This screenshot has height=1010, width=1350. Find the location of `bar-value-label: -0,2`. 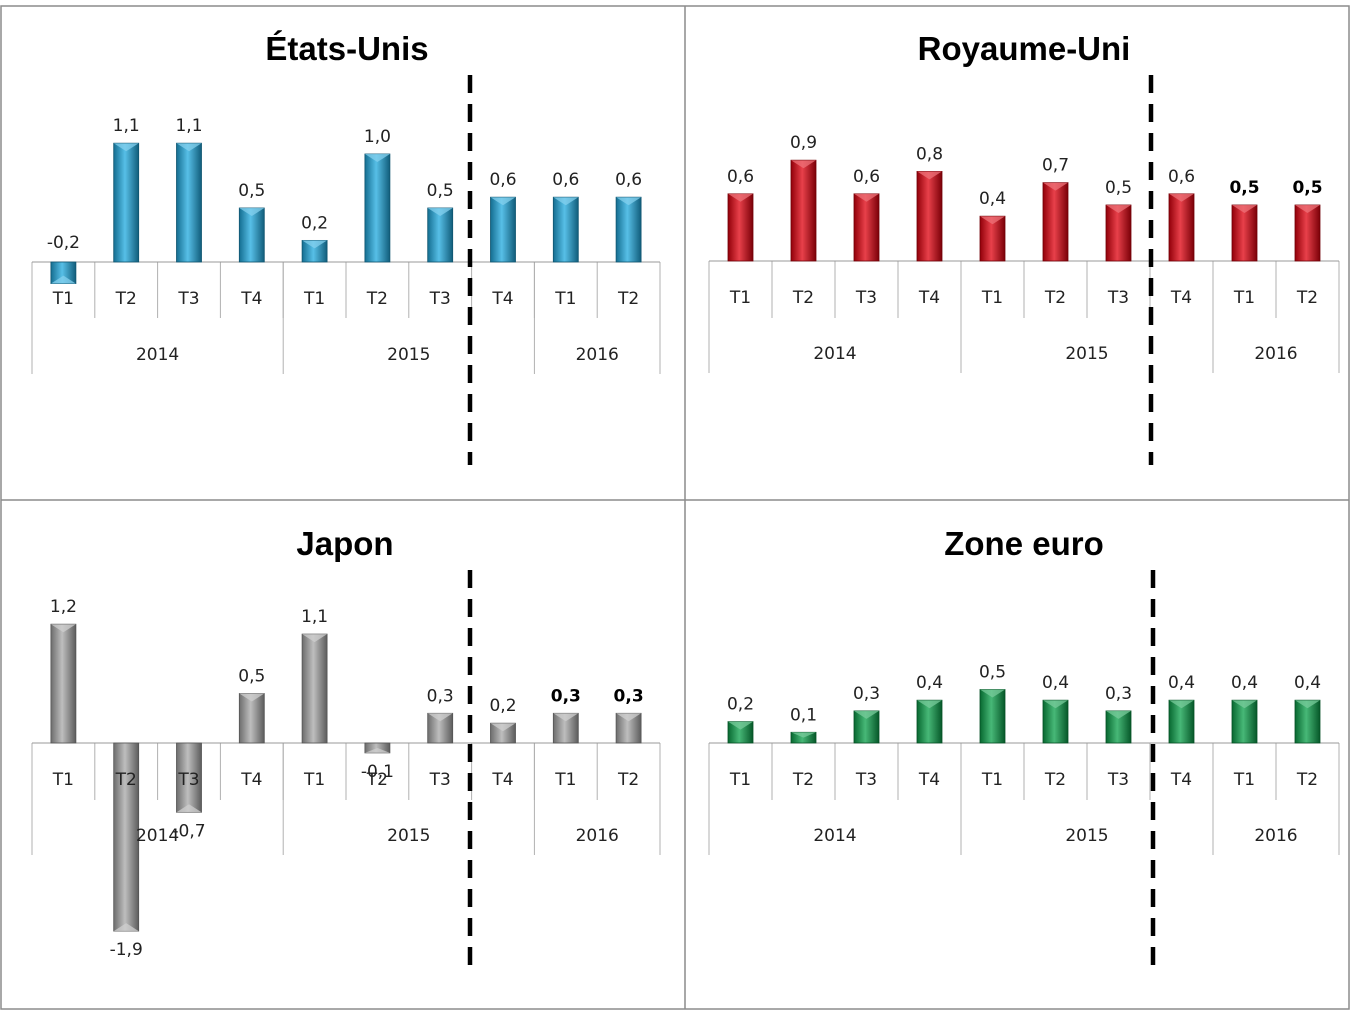

bar-value-label: -0,2 is located at coordinates (63, 243).